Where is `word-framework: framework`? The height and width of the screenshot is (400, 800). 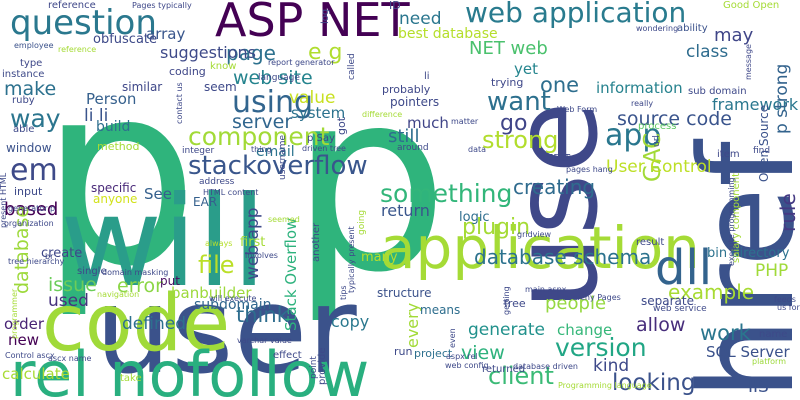 word-framework: framework is located at coordinates (755, 104).